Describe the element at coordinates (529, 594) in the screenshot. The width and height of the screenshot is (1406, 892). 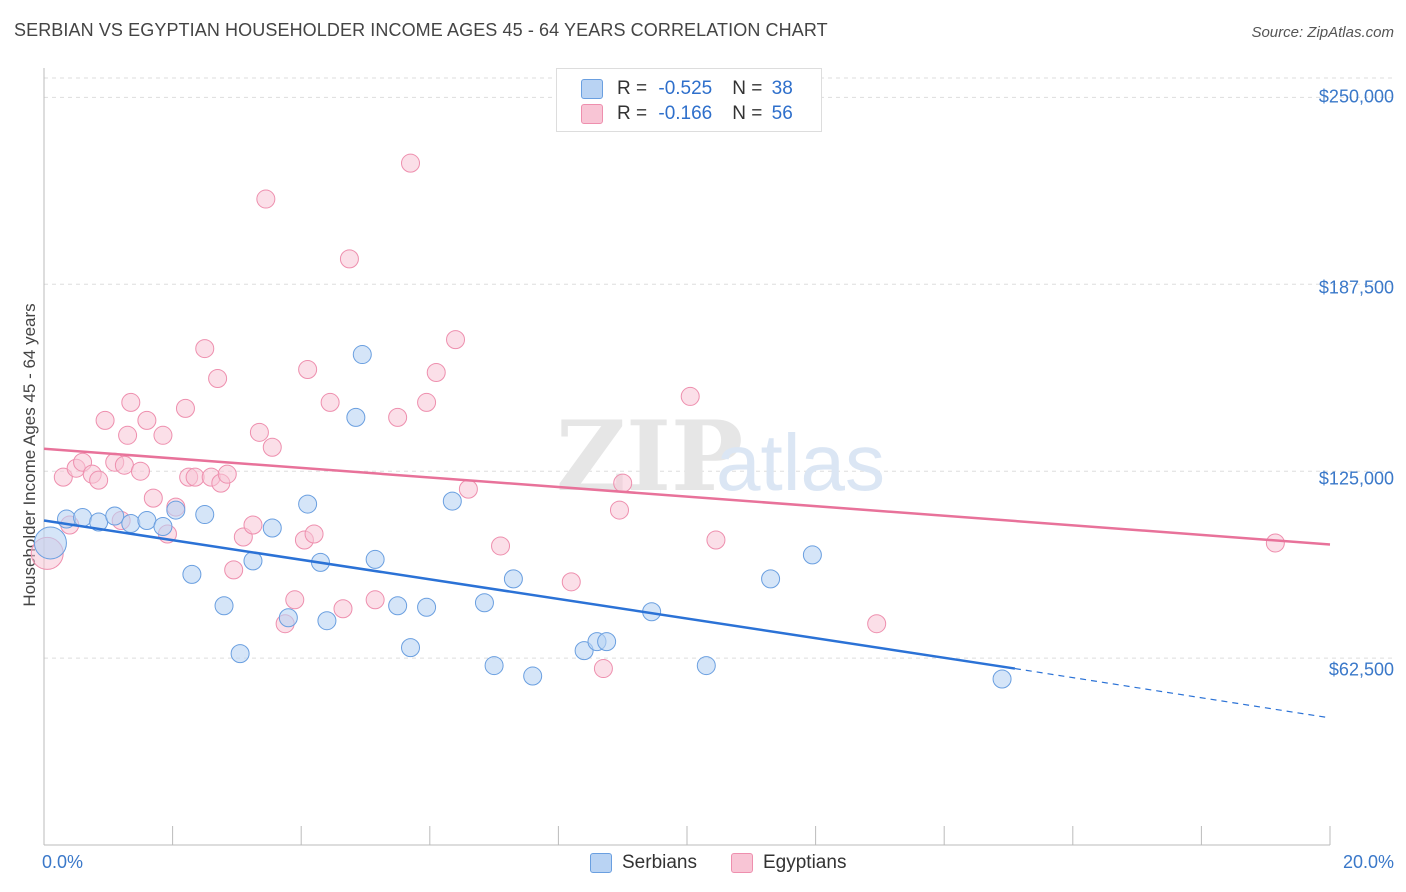
I see `serbians-trend-line` at that location.